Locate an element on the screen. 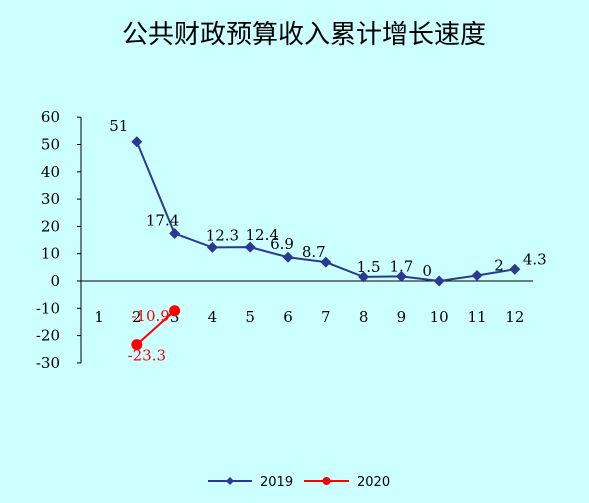 The image size is (589, 503). legend-item-2019: 2019 is located at coordinates (250, 482).